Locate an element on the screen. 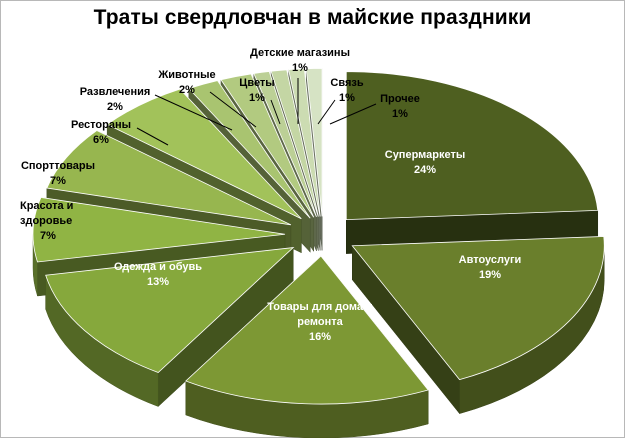 This screenshot has width=625, height=438. label-товары-для-дома-и-ремонта-value: 16% is located at coordinates (320, 337).